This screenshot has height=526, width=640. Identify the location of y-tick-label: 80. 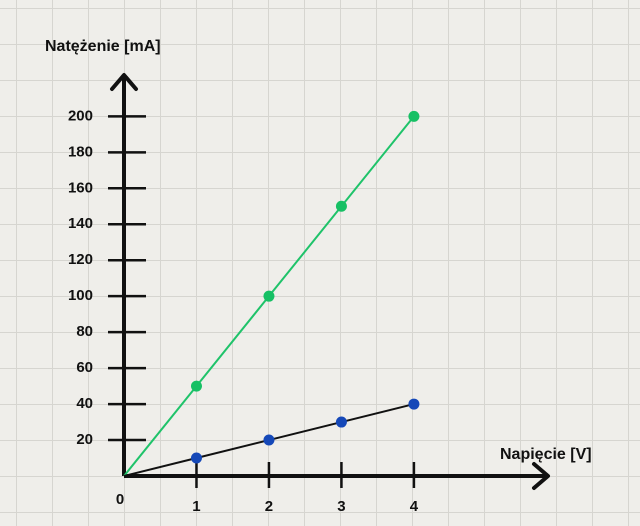
(84, 331).